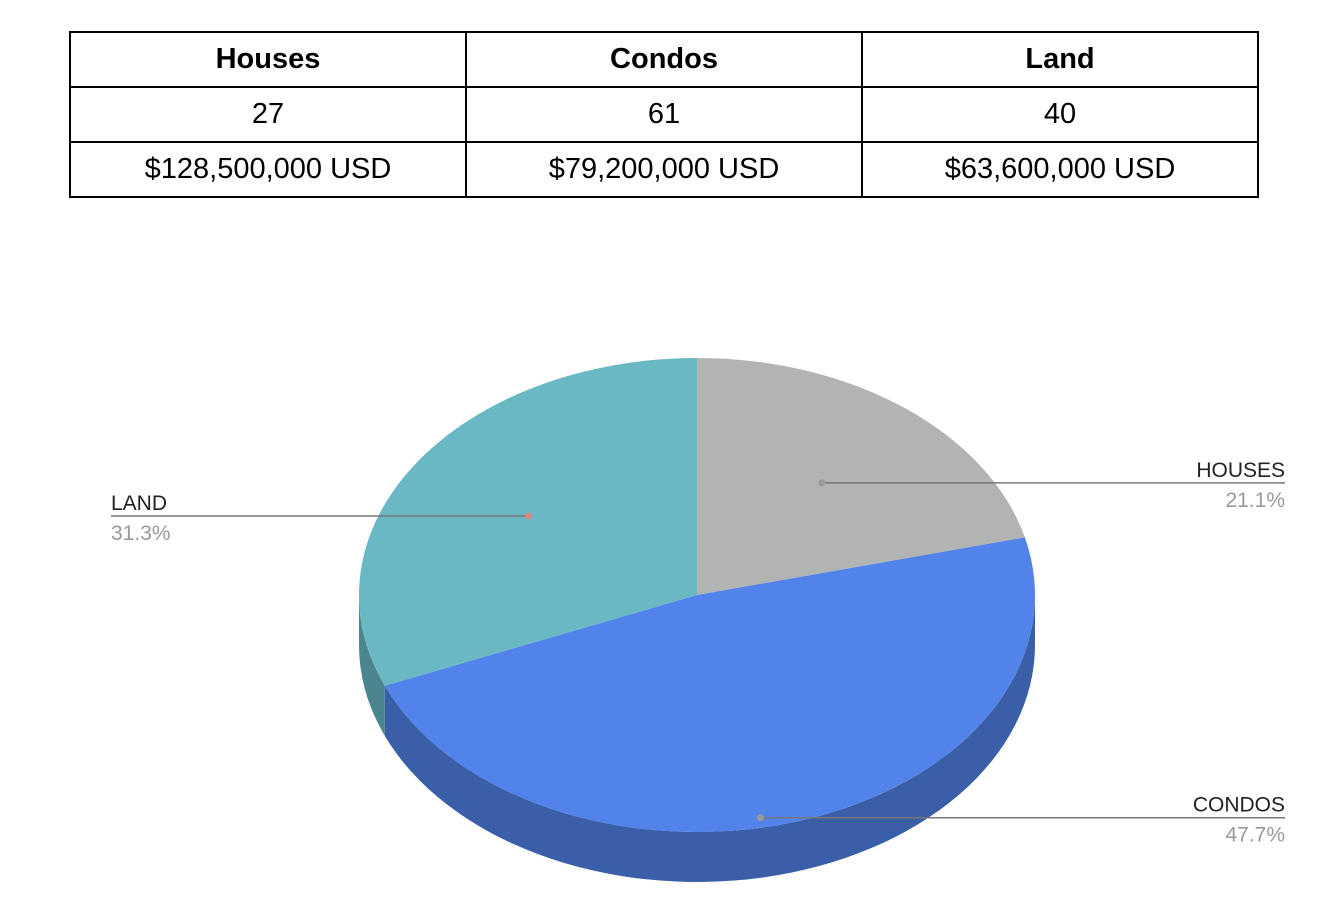 Image resolution: width=1342 pixels, height=924 pixels. What do you see at coordinates (139, 503) in the screenshot?
I see `label-land: LAND` at bounding box center [139, 503].